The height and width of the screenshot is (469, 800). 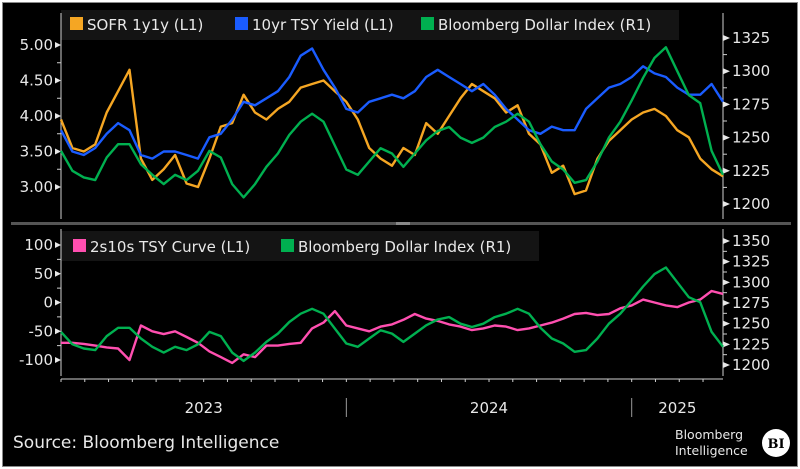 I want to click on panel-divider-handle, so click(x=403, y=223).